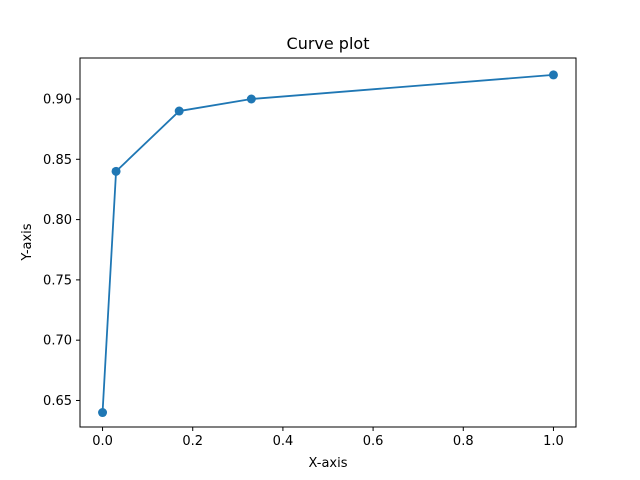  I want to click on x-tick-label: 0.6, so click(373, 441).